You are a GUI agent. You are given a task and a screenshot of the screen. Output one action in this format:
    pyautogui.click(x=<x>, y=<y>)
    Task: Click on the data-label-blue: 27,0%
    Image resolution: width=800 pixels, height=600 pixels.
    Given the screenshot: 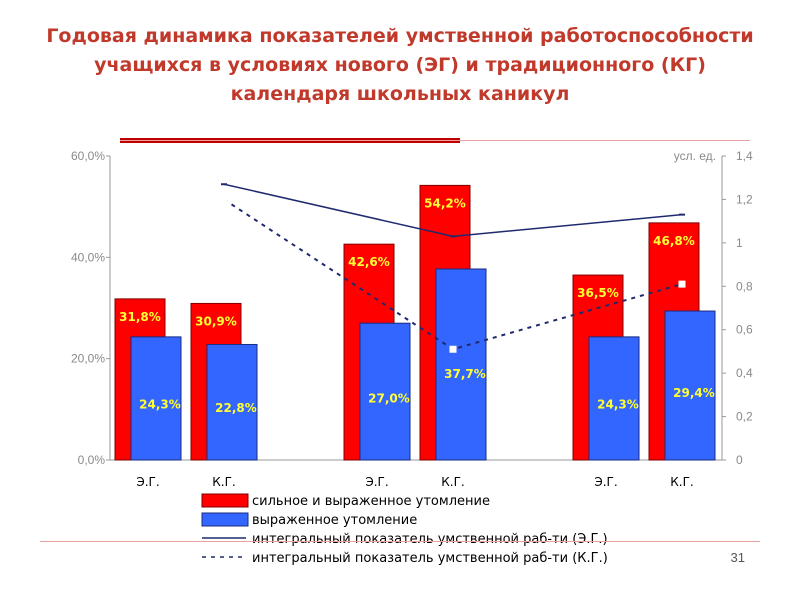 What is the action you would take?
    pyautogui.click(x=389, y=398)
    